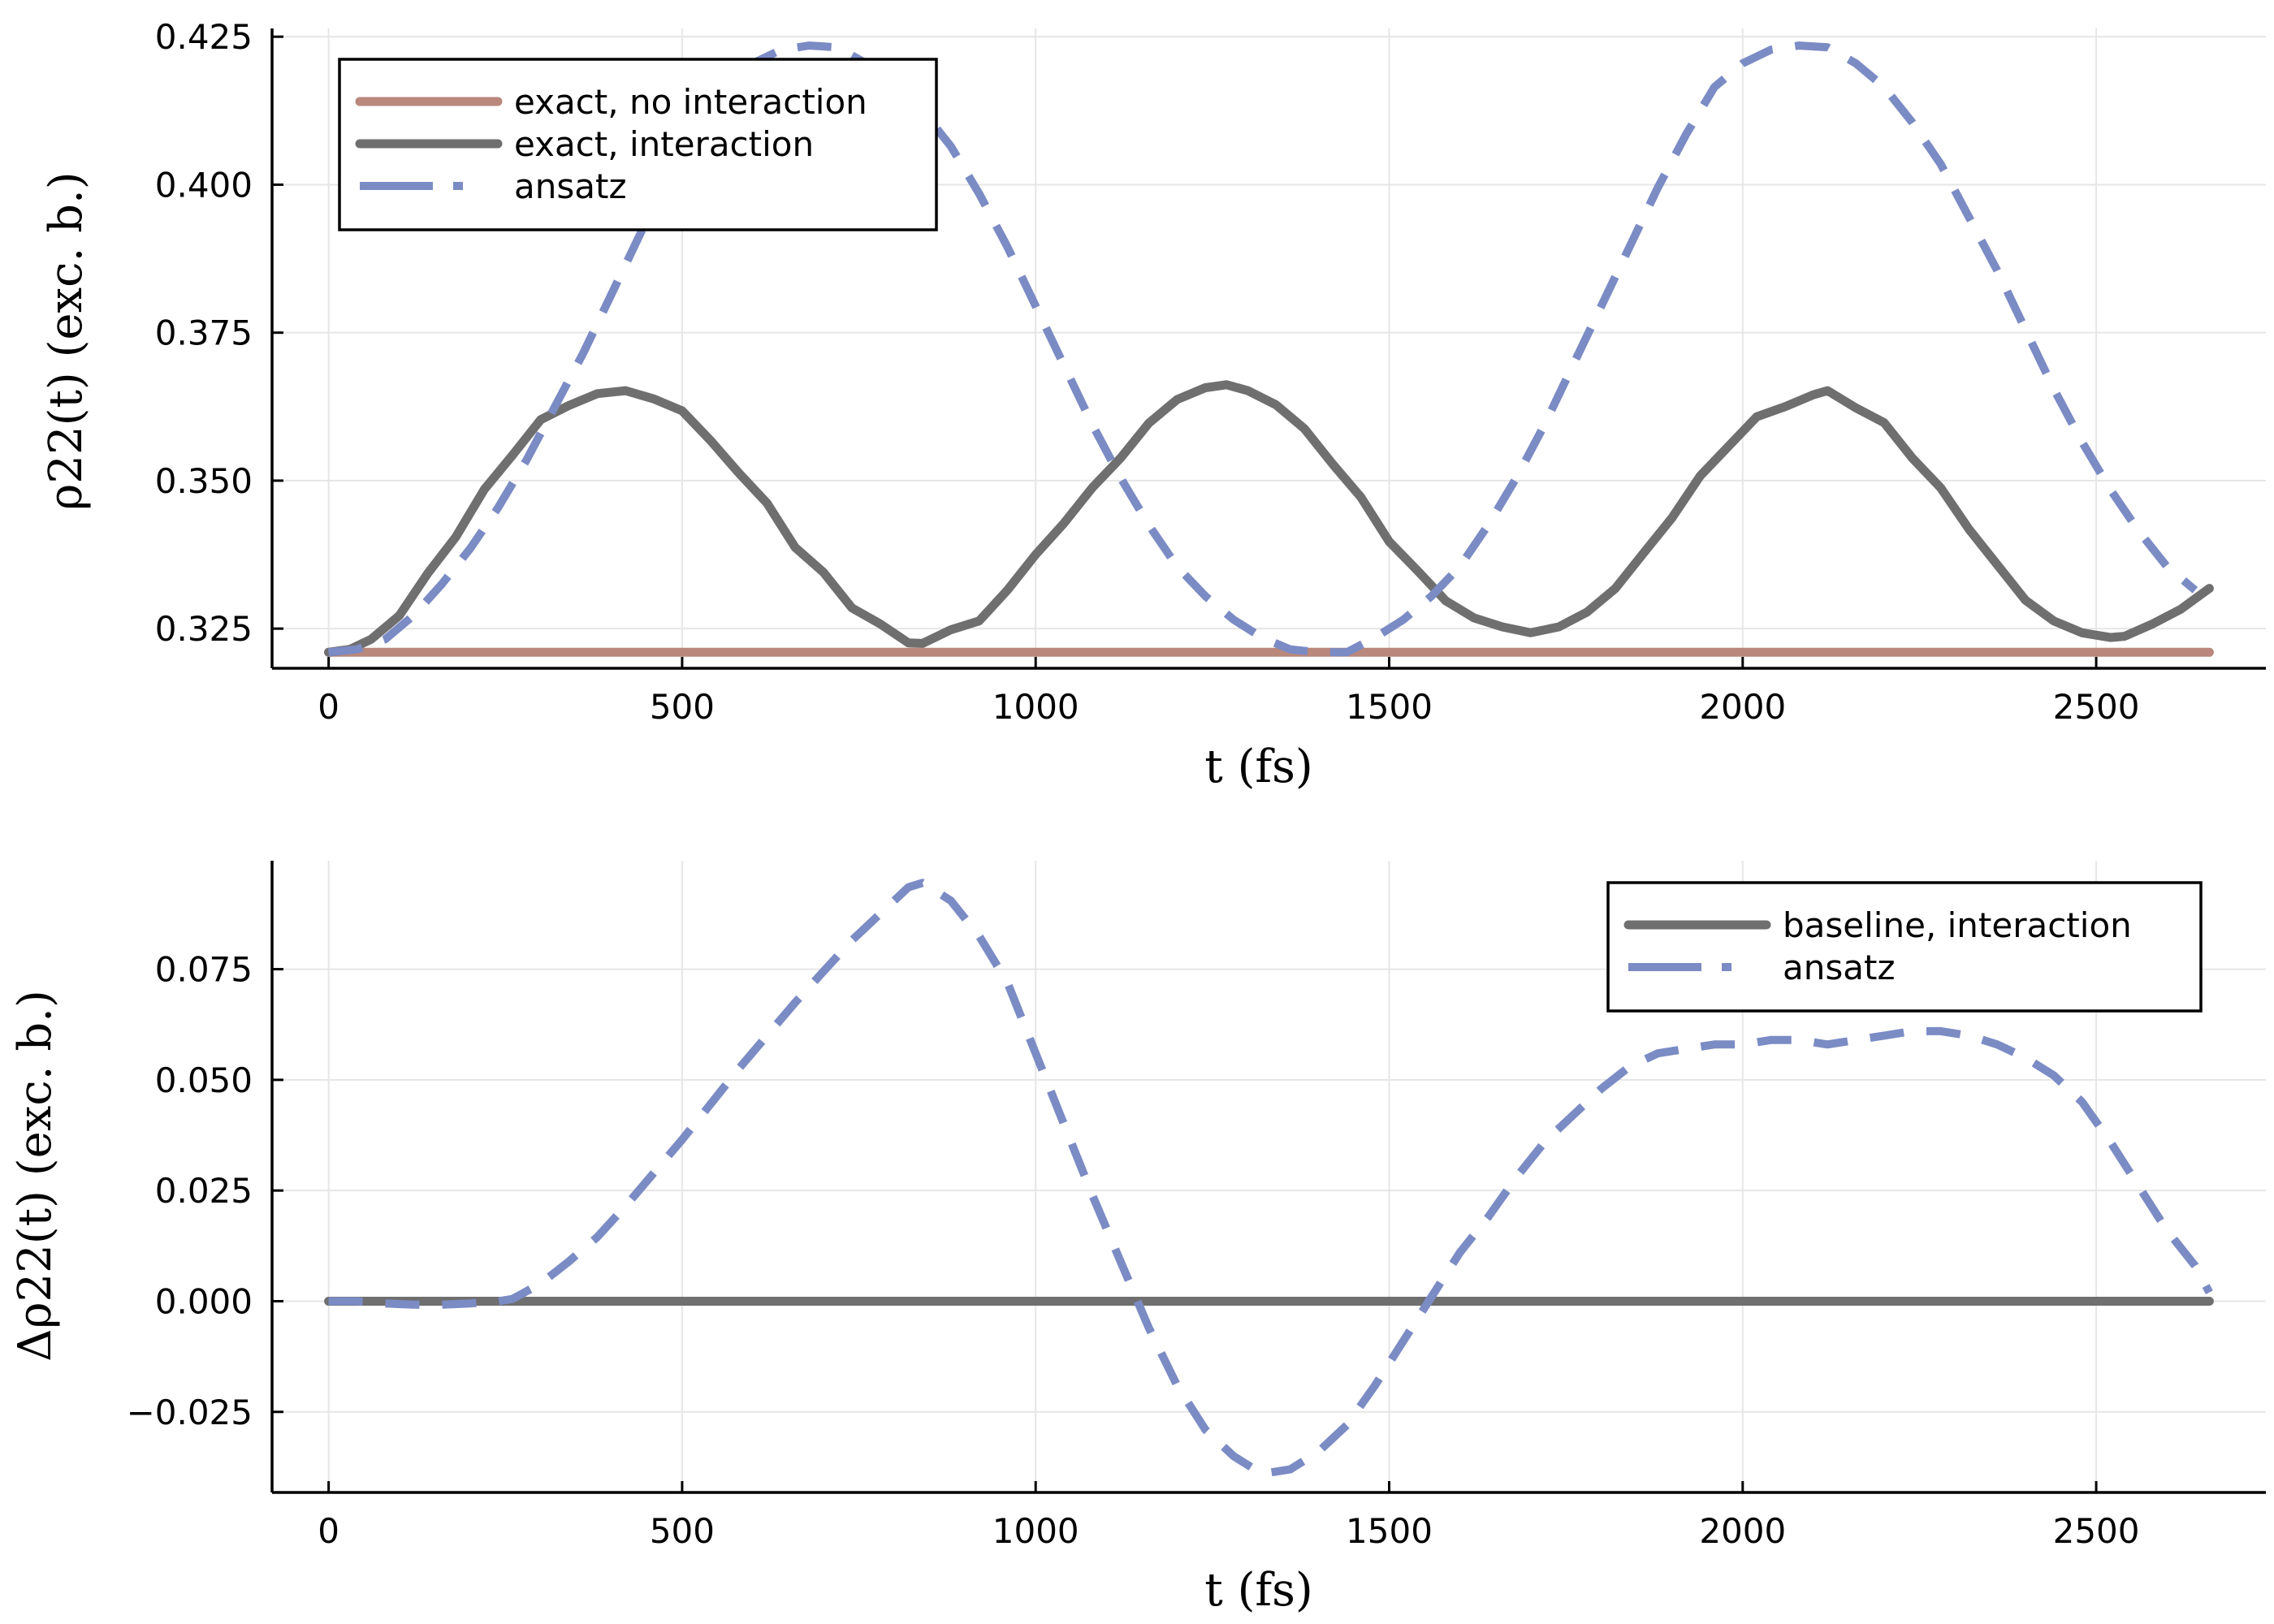 The image size is (2274, 1624). Describe the element at coordinates (664, 144) in the screenshot. I see `top-legend-label: exact, interaction` at that location.